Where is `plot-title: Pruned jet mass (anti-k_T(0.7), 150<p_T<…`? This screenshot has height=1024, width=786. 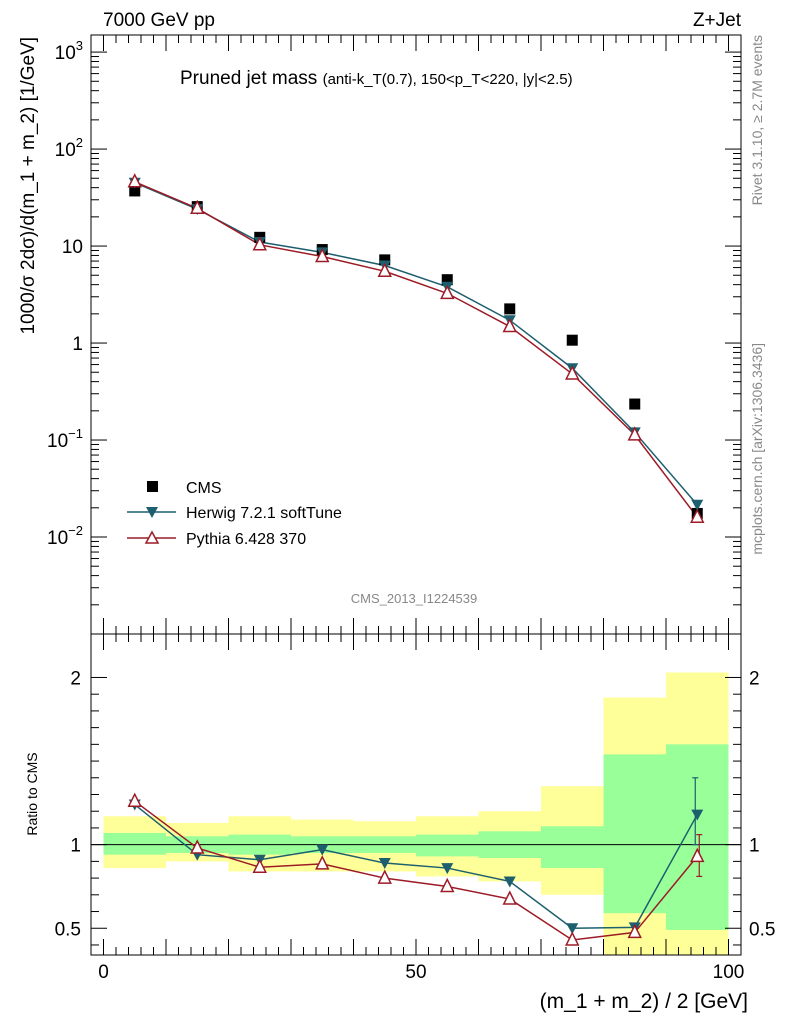
plot-title: Pruned jet mass (anti-k_T(0.7), 150<p_T<… is located at coordinates (376, 78).